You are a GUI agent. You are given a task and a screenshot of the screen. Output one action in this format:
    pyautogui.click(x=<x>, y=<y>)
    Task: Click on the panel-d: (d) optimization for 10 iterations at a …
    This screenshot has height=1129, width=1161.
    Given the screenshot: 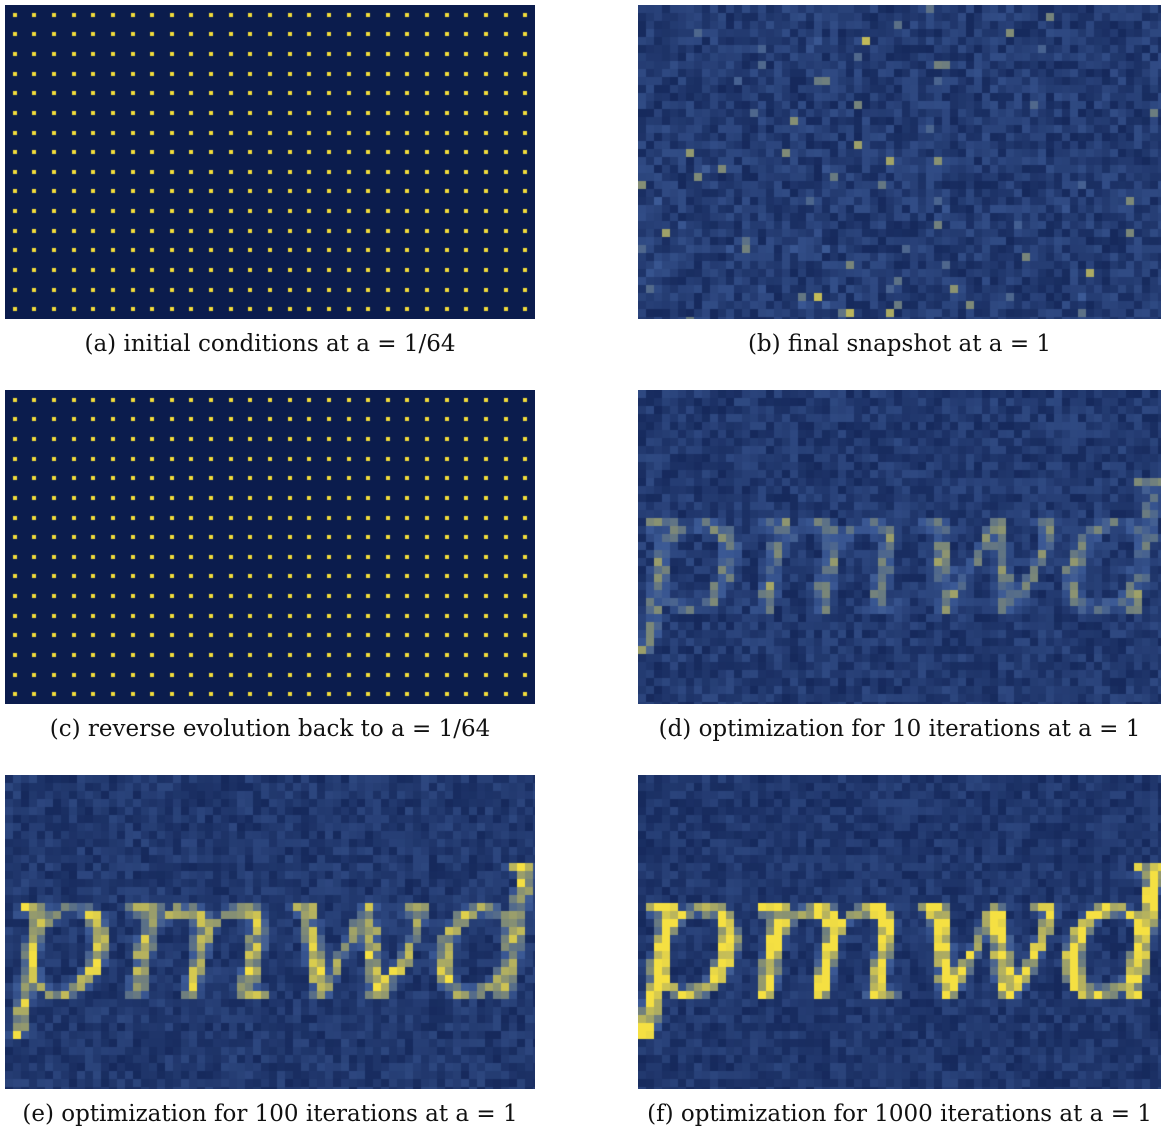 What is the action you would take?
    pyautogui.click(x=899, y=566)
    